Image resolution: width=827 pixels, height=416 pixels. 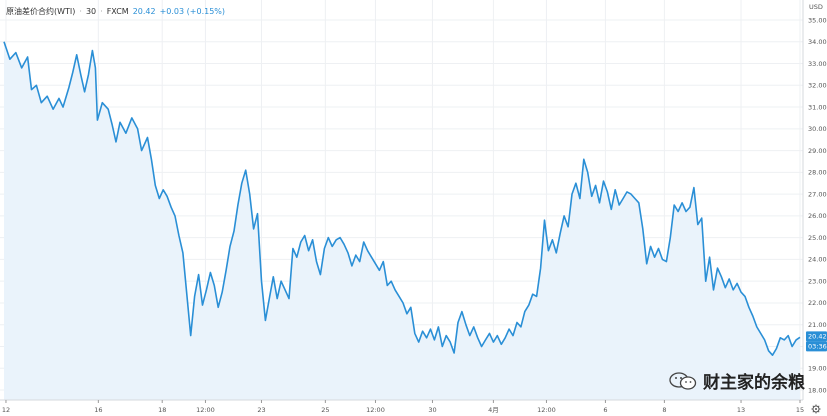 I want to click on x-tick-label: 8, so click(x=664, y=410).